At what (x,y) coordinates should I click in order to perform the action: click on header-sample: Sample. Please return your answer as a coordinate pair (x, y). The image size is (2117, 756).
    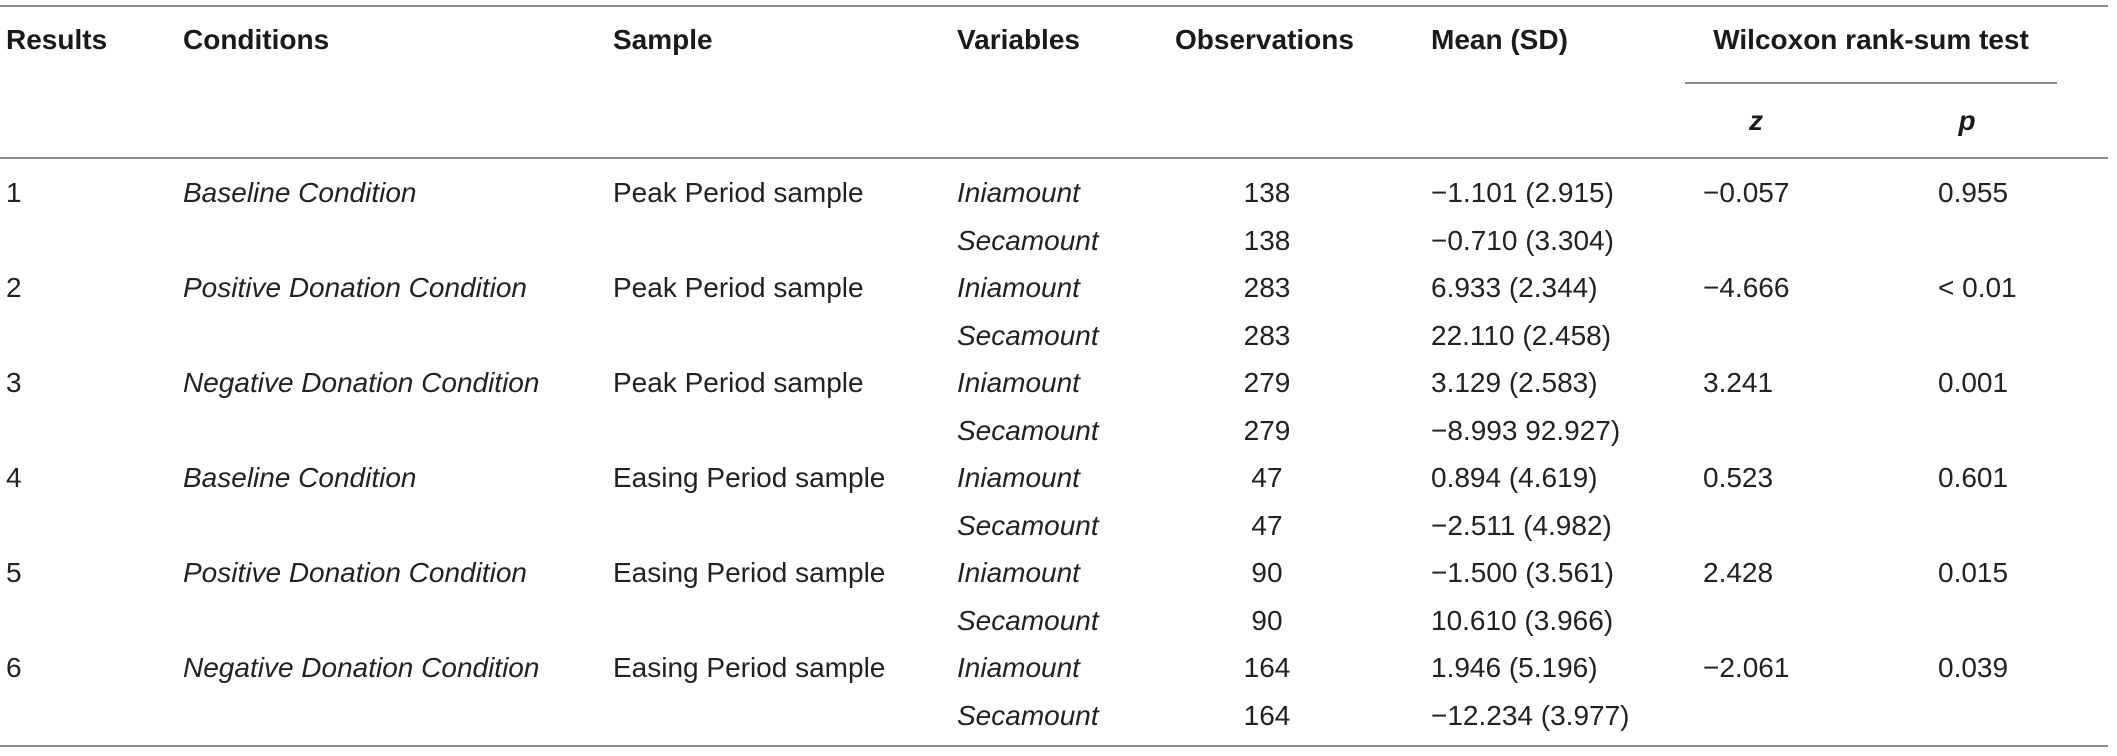
    Looking at the image, I should click on (663, 39).